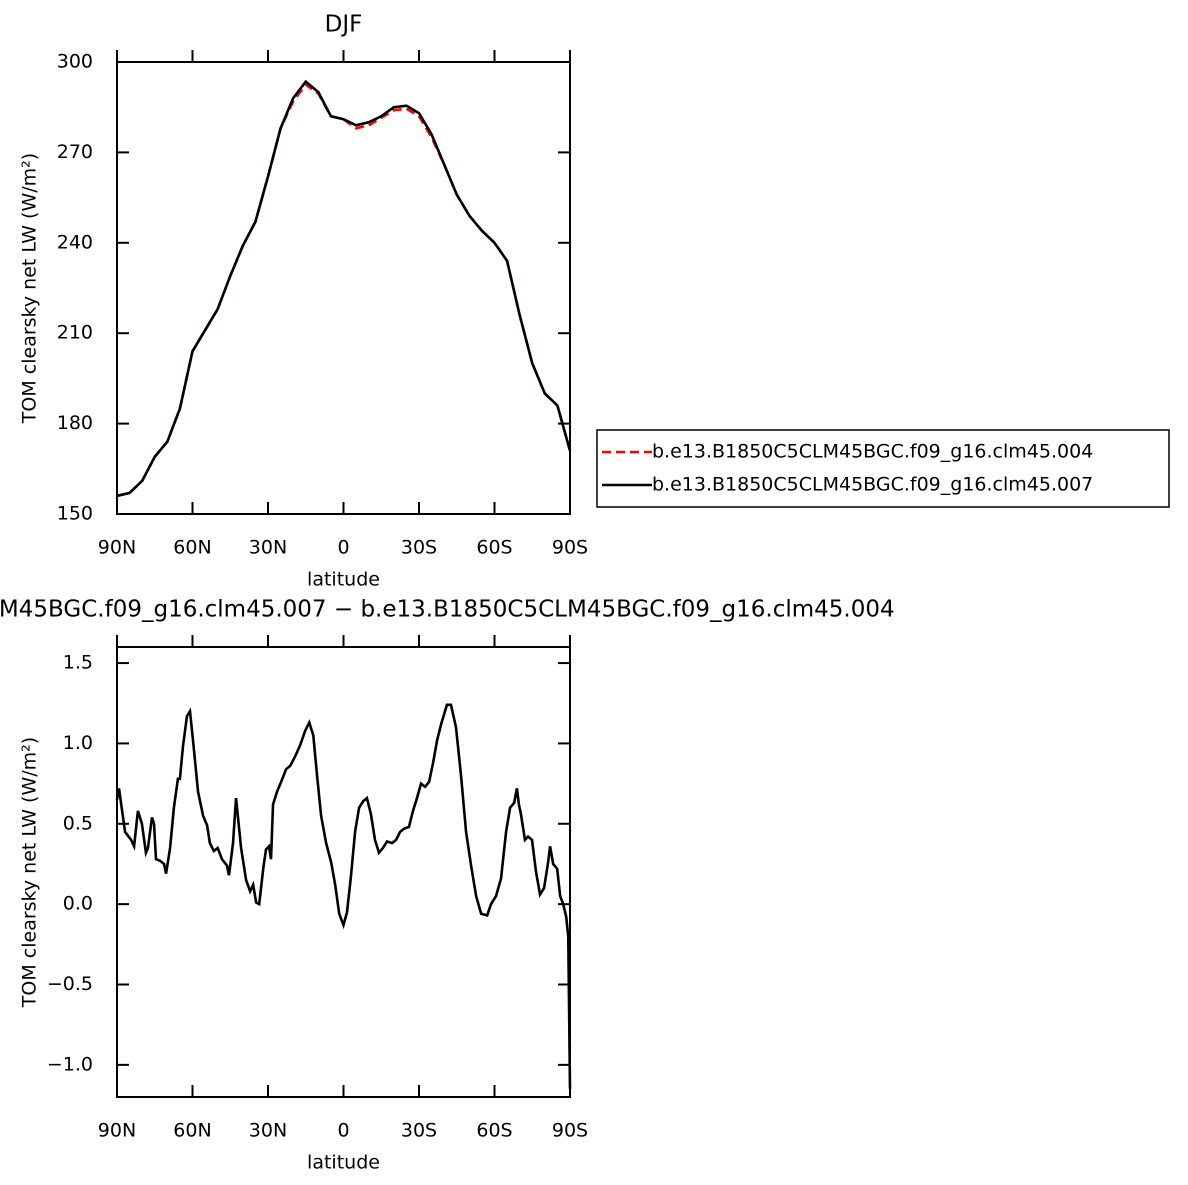  Describe the element at coordinates (75, 152) in the screenshot. I see `y-tick-label: 270` at that location.